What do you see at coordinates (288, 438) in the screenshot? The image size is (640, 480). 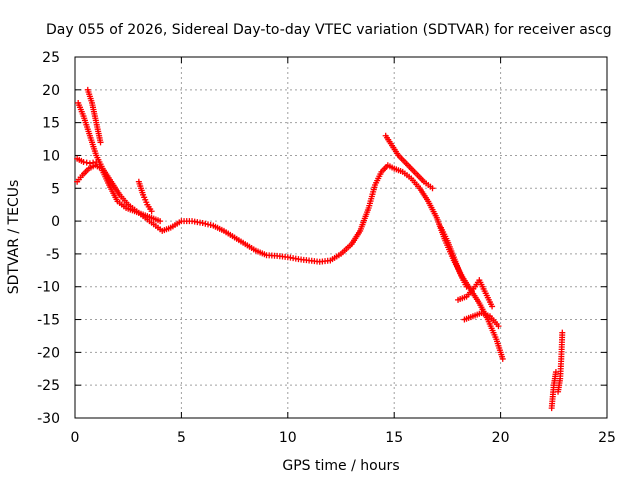 I see `x-tick-label: 10` at bounding box center [288, 438].